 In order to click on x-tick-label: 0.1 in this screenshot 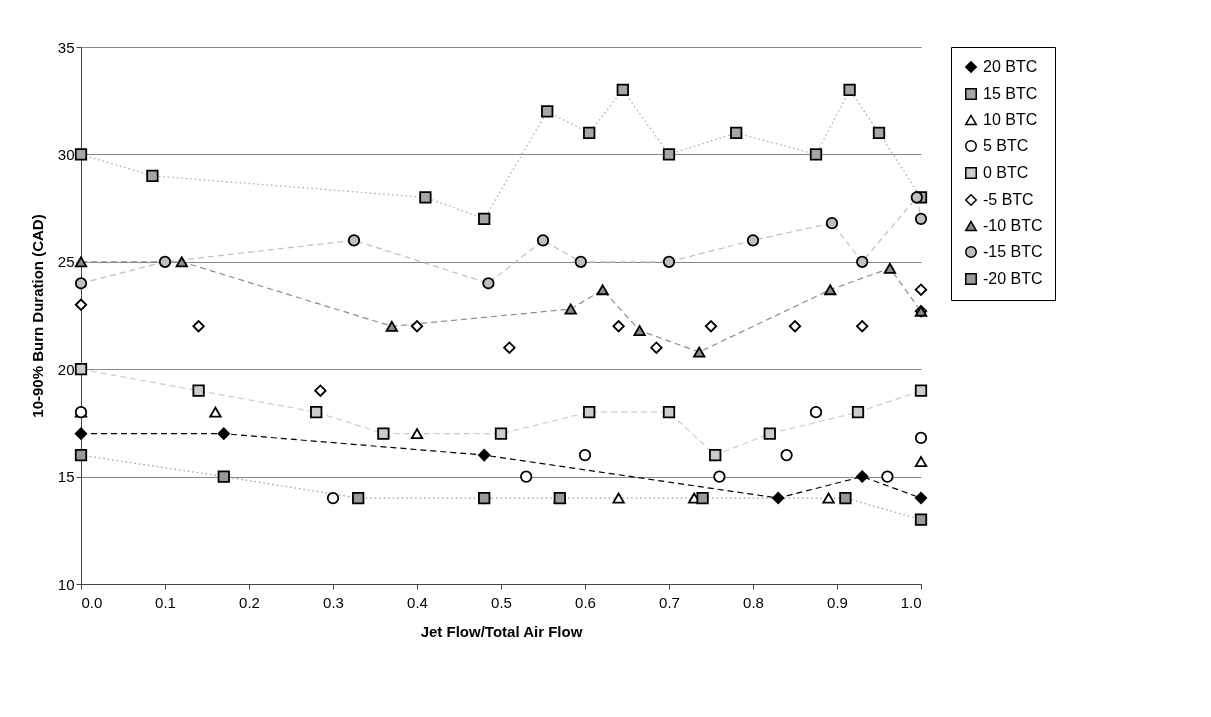, I will do `click(165, 602)`.